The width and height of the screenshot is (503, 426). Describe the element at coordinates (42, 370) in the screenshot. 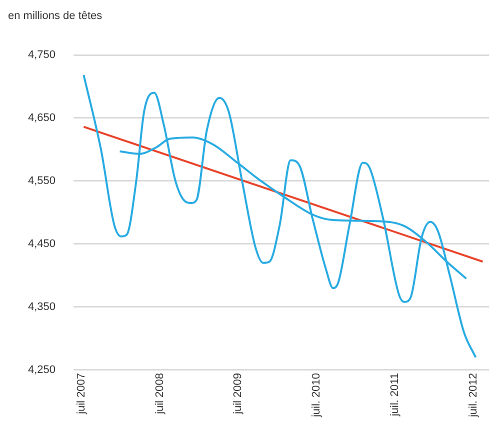

I see `y-tick-label: 4,250` at that location.